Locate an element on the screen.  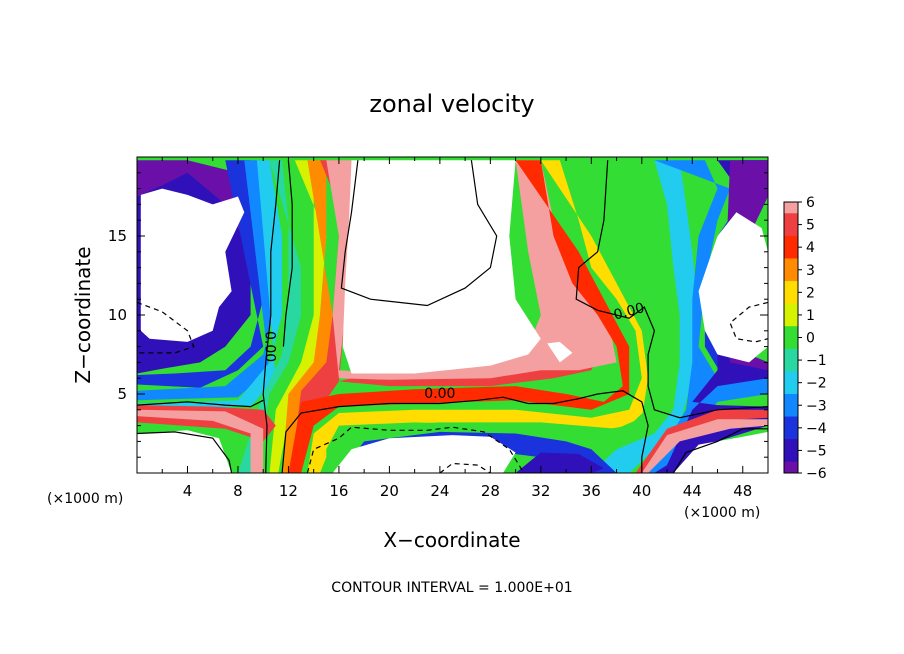
contour-label-2: 0.00 is located at coordinates (629, 312).